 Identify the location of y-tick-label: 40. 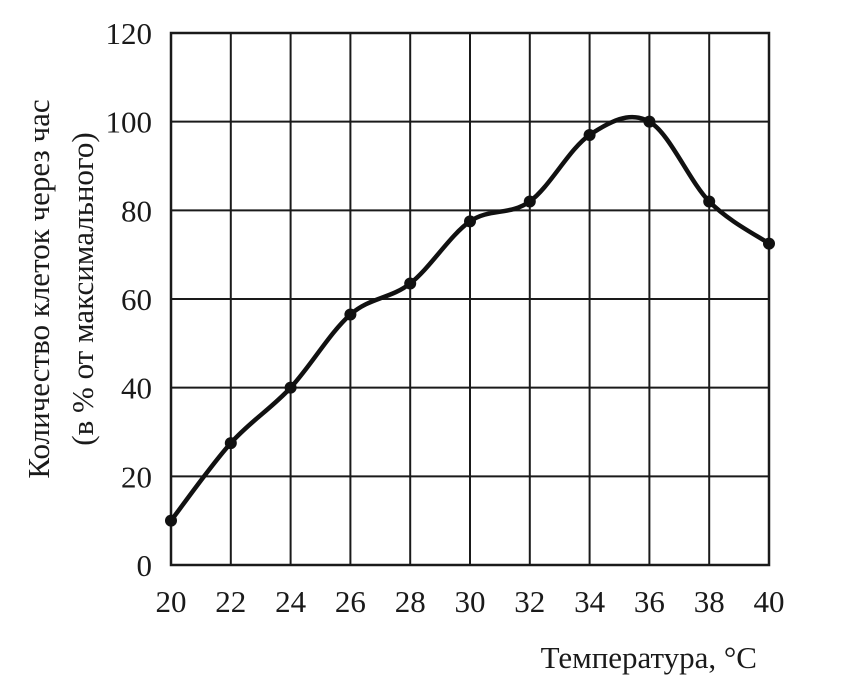
(136, 388).